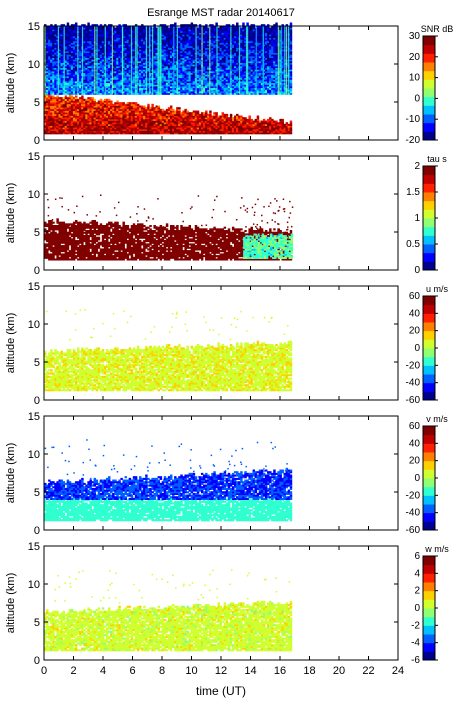  I want to click on figure-title: Esrange MST radar 20140617, so click(221, 13).